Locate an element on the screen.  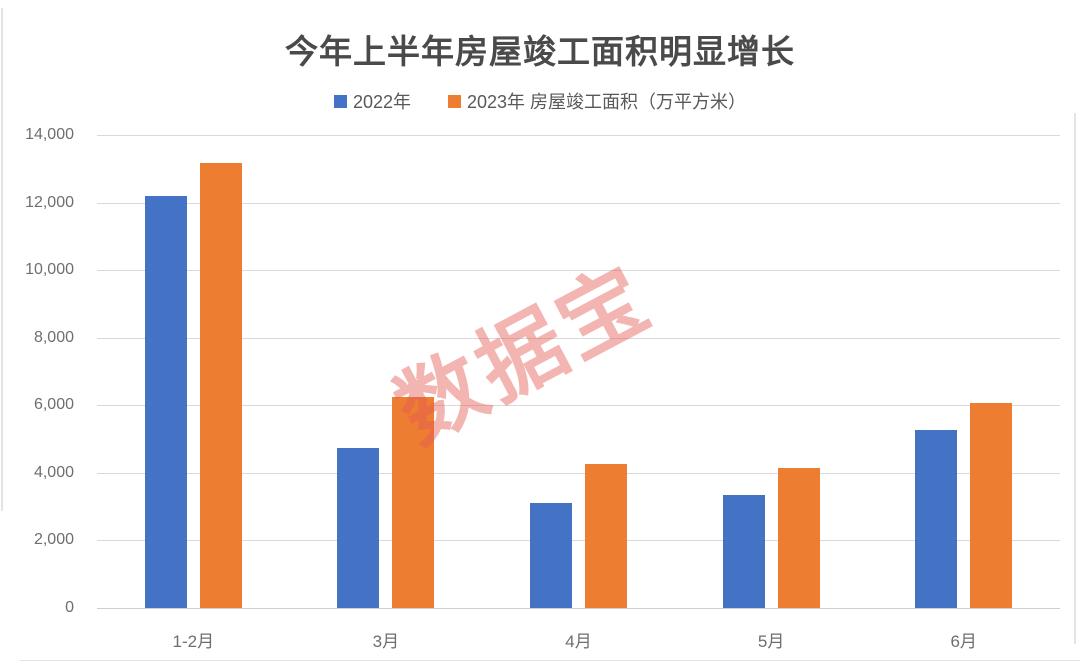
bar-series-1-3月 is located at coordinates (413, 502).